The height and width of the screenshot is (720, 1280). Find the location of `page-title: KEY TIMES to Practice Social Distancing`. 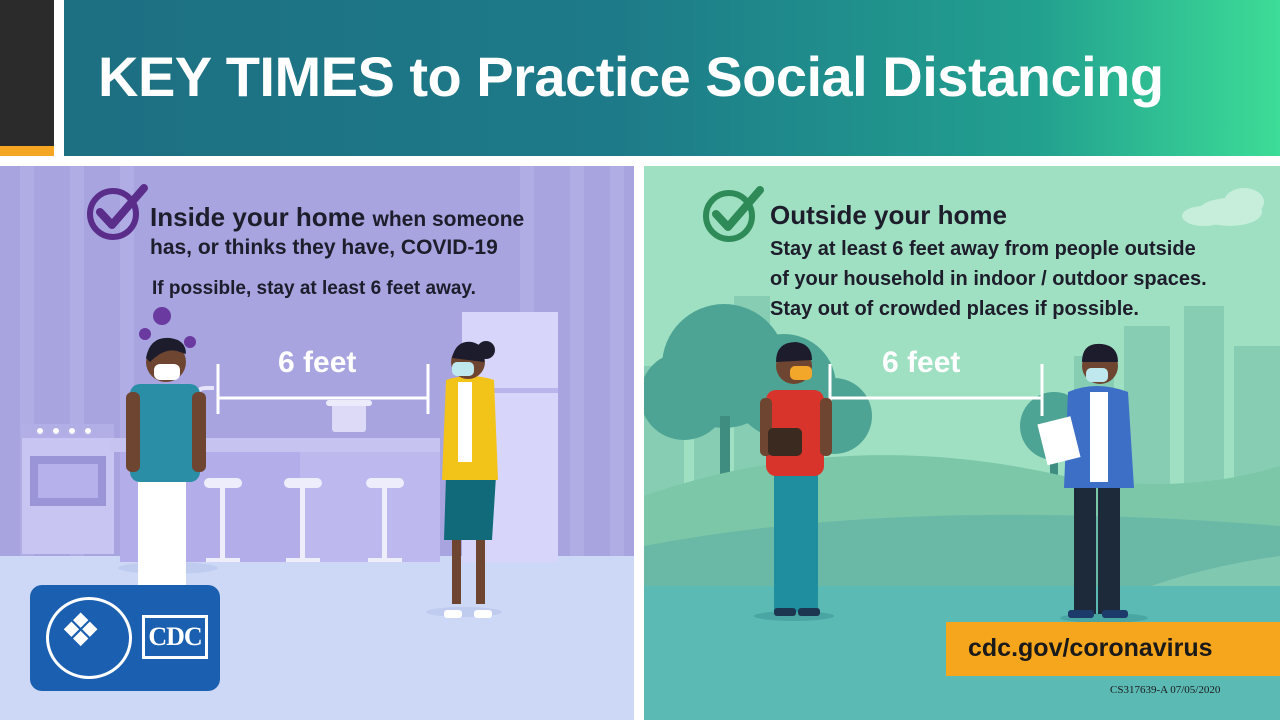

page-title: KEY TIMES to Practice Social Distancing is located at coordinates (631, 76).